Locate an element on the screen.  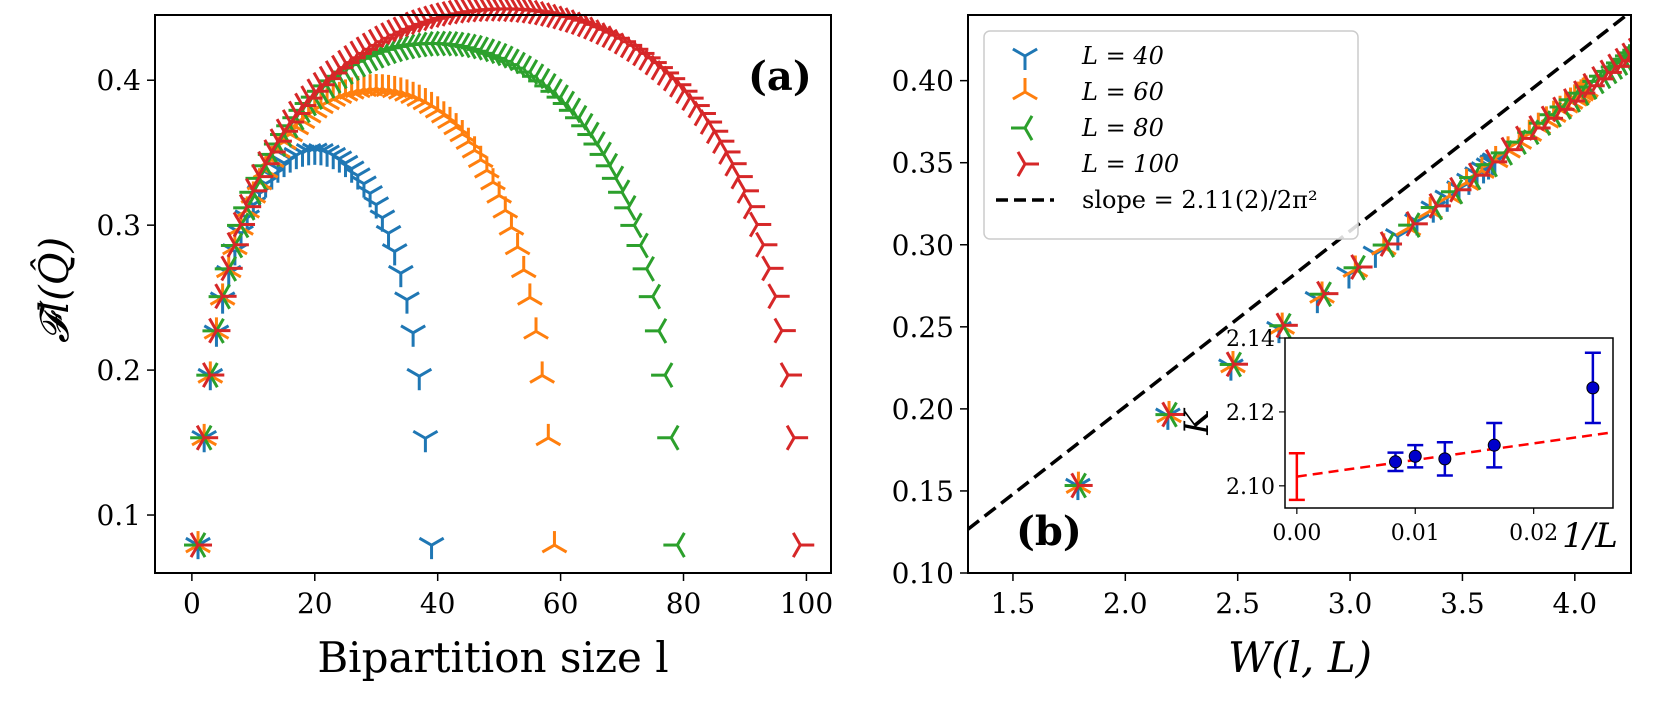
inset-markers is located at coordinates (1444, 426).